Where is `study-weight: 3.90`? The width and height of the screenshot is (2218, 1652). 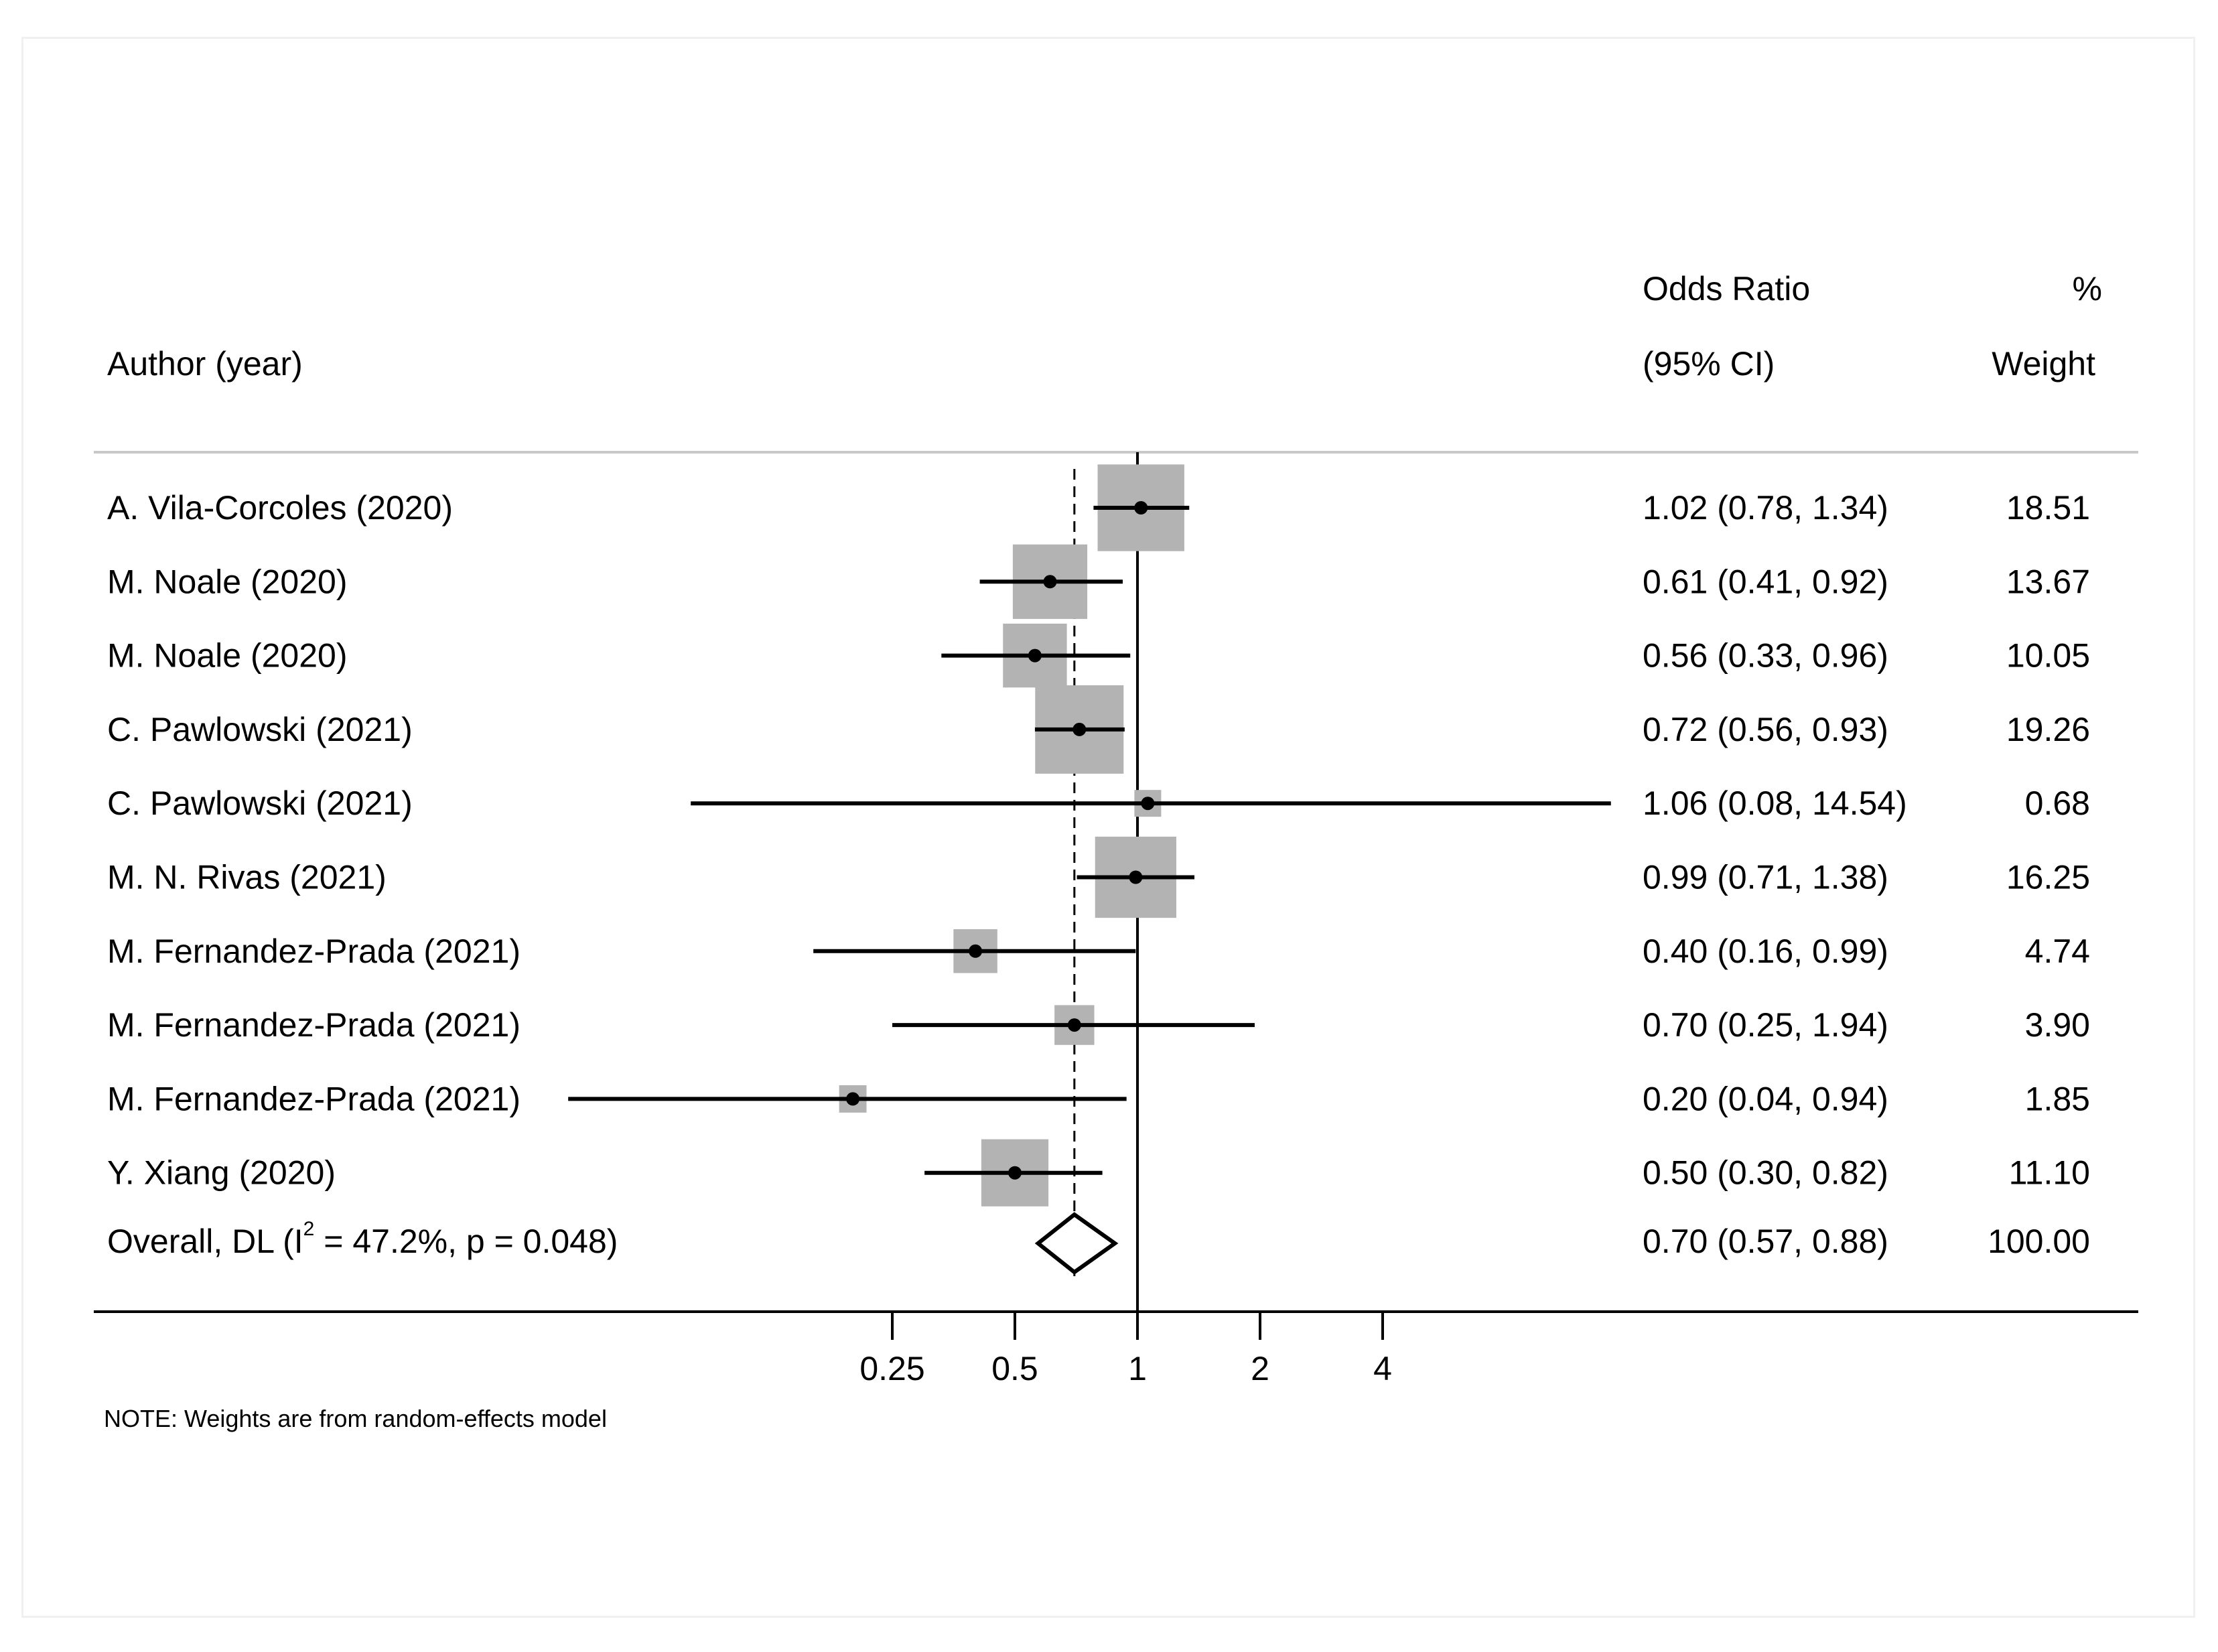
study-weight: 3.90 is located at coordinates (2057, 1025).